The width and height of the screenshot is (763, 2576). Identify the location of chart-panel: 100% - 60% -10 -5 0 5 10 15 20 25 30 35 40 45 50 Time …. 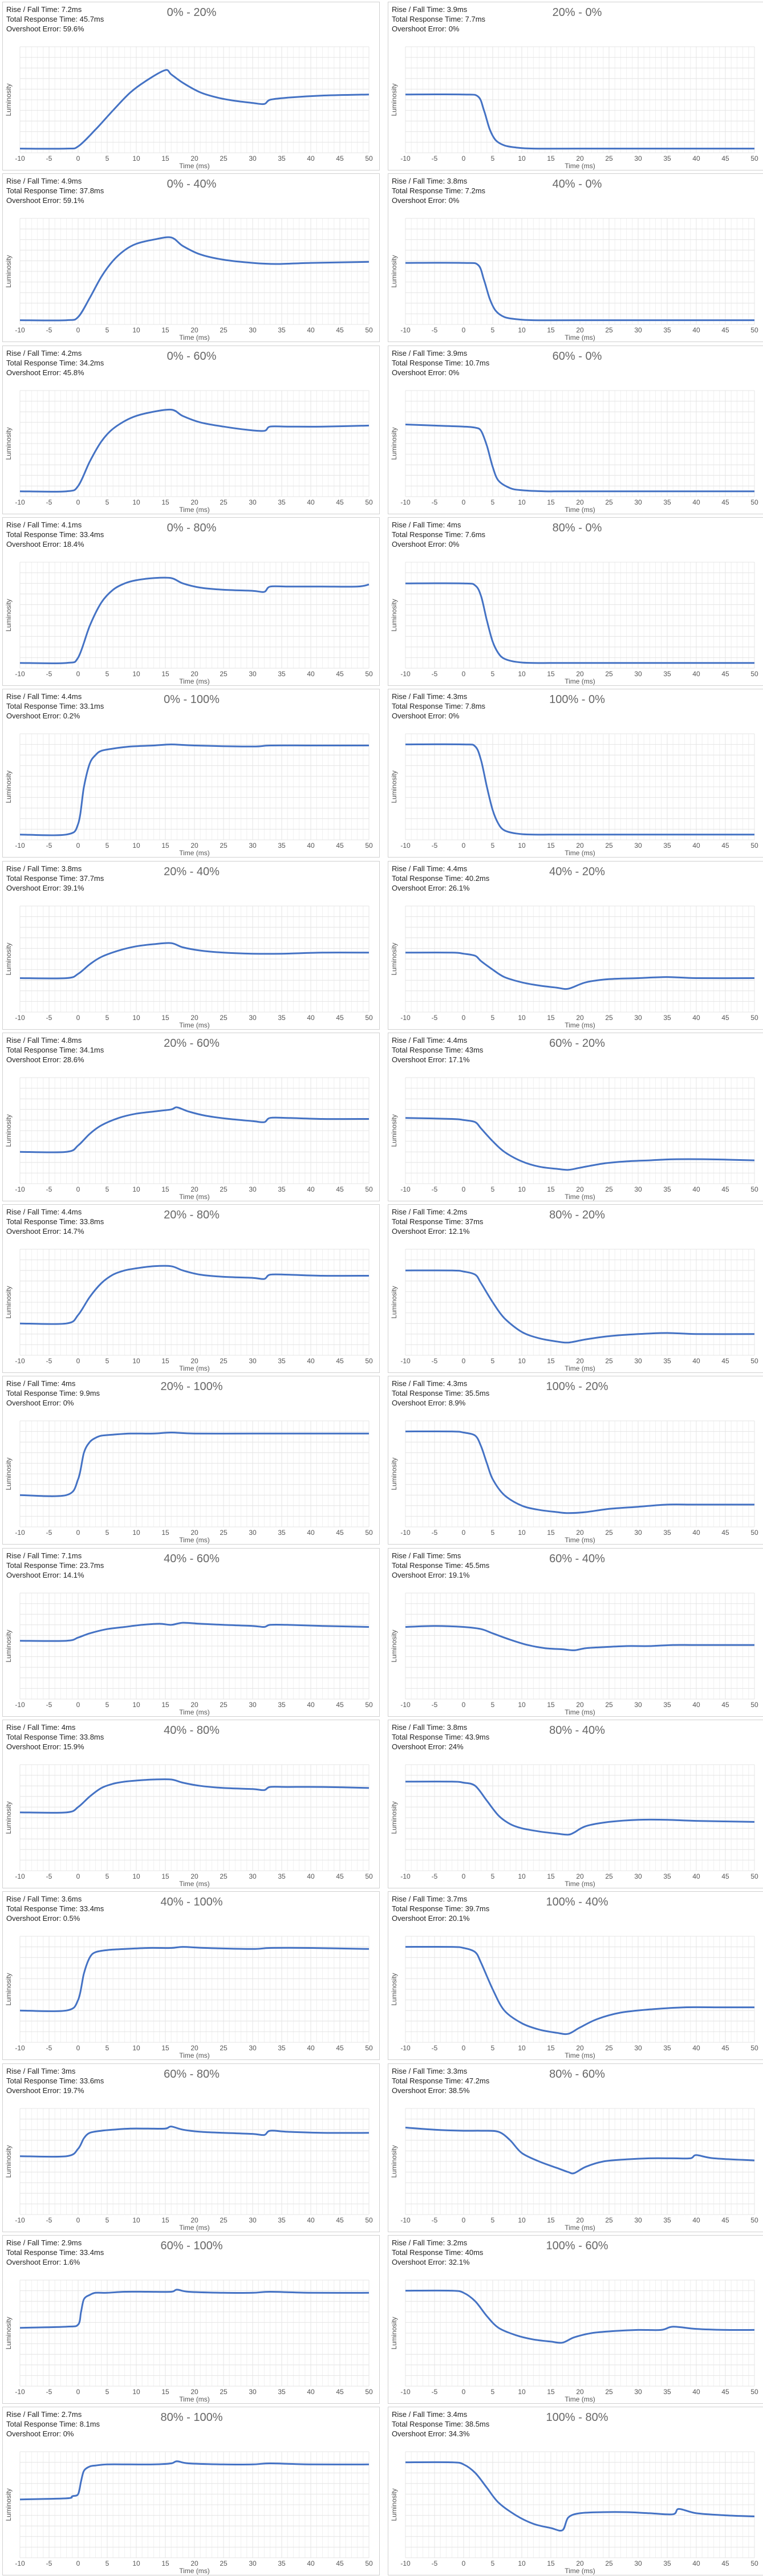
(575, 2319).